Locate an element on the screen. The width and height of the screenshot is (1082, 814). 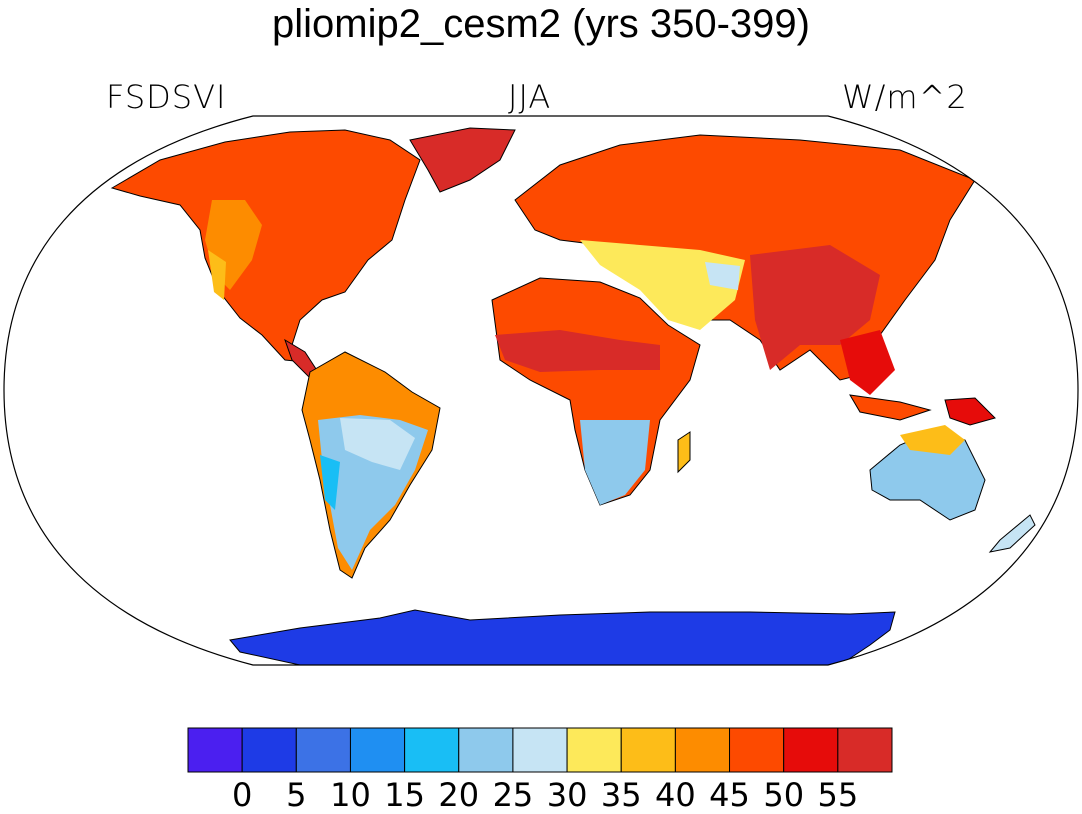
madagascar-land is located at coordinates (684, 452).